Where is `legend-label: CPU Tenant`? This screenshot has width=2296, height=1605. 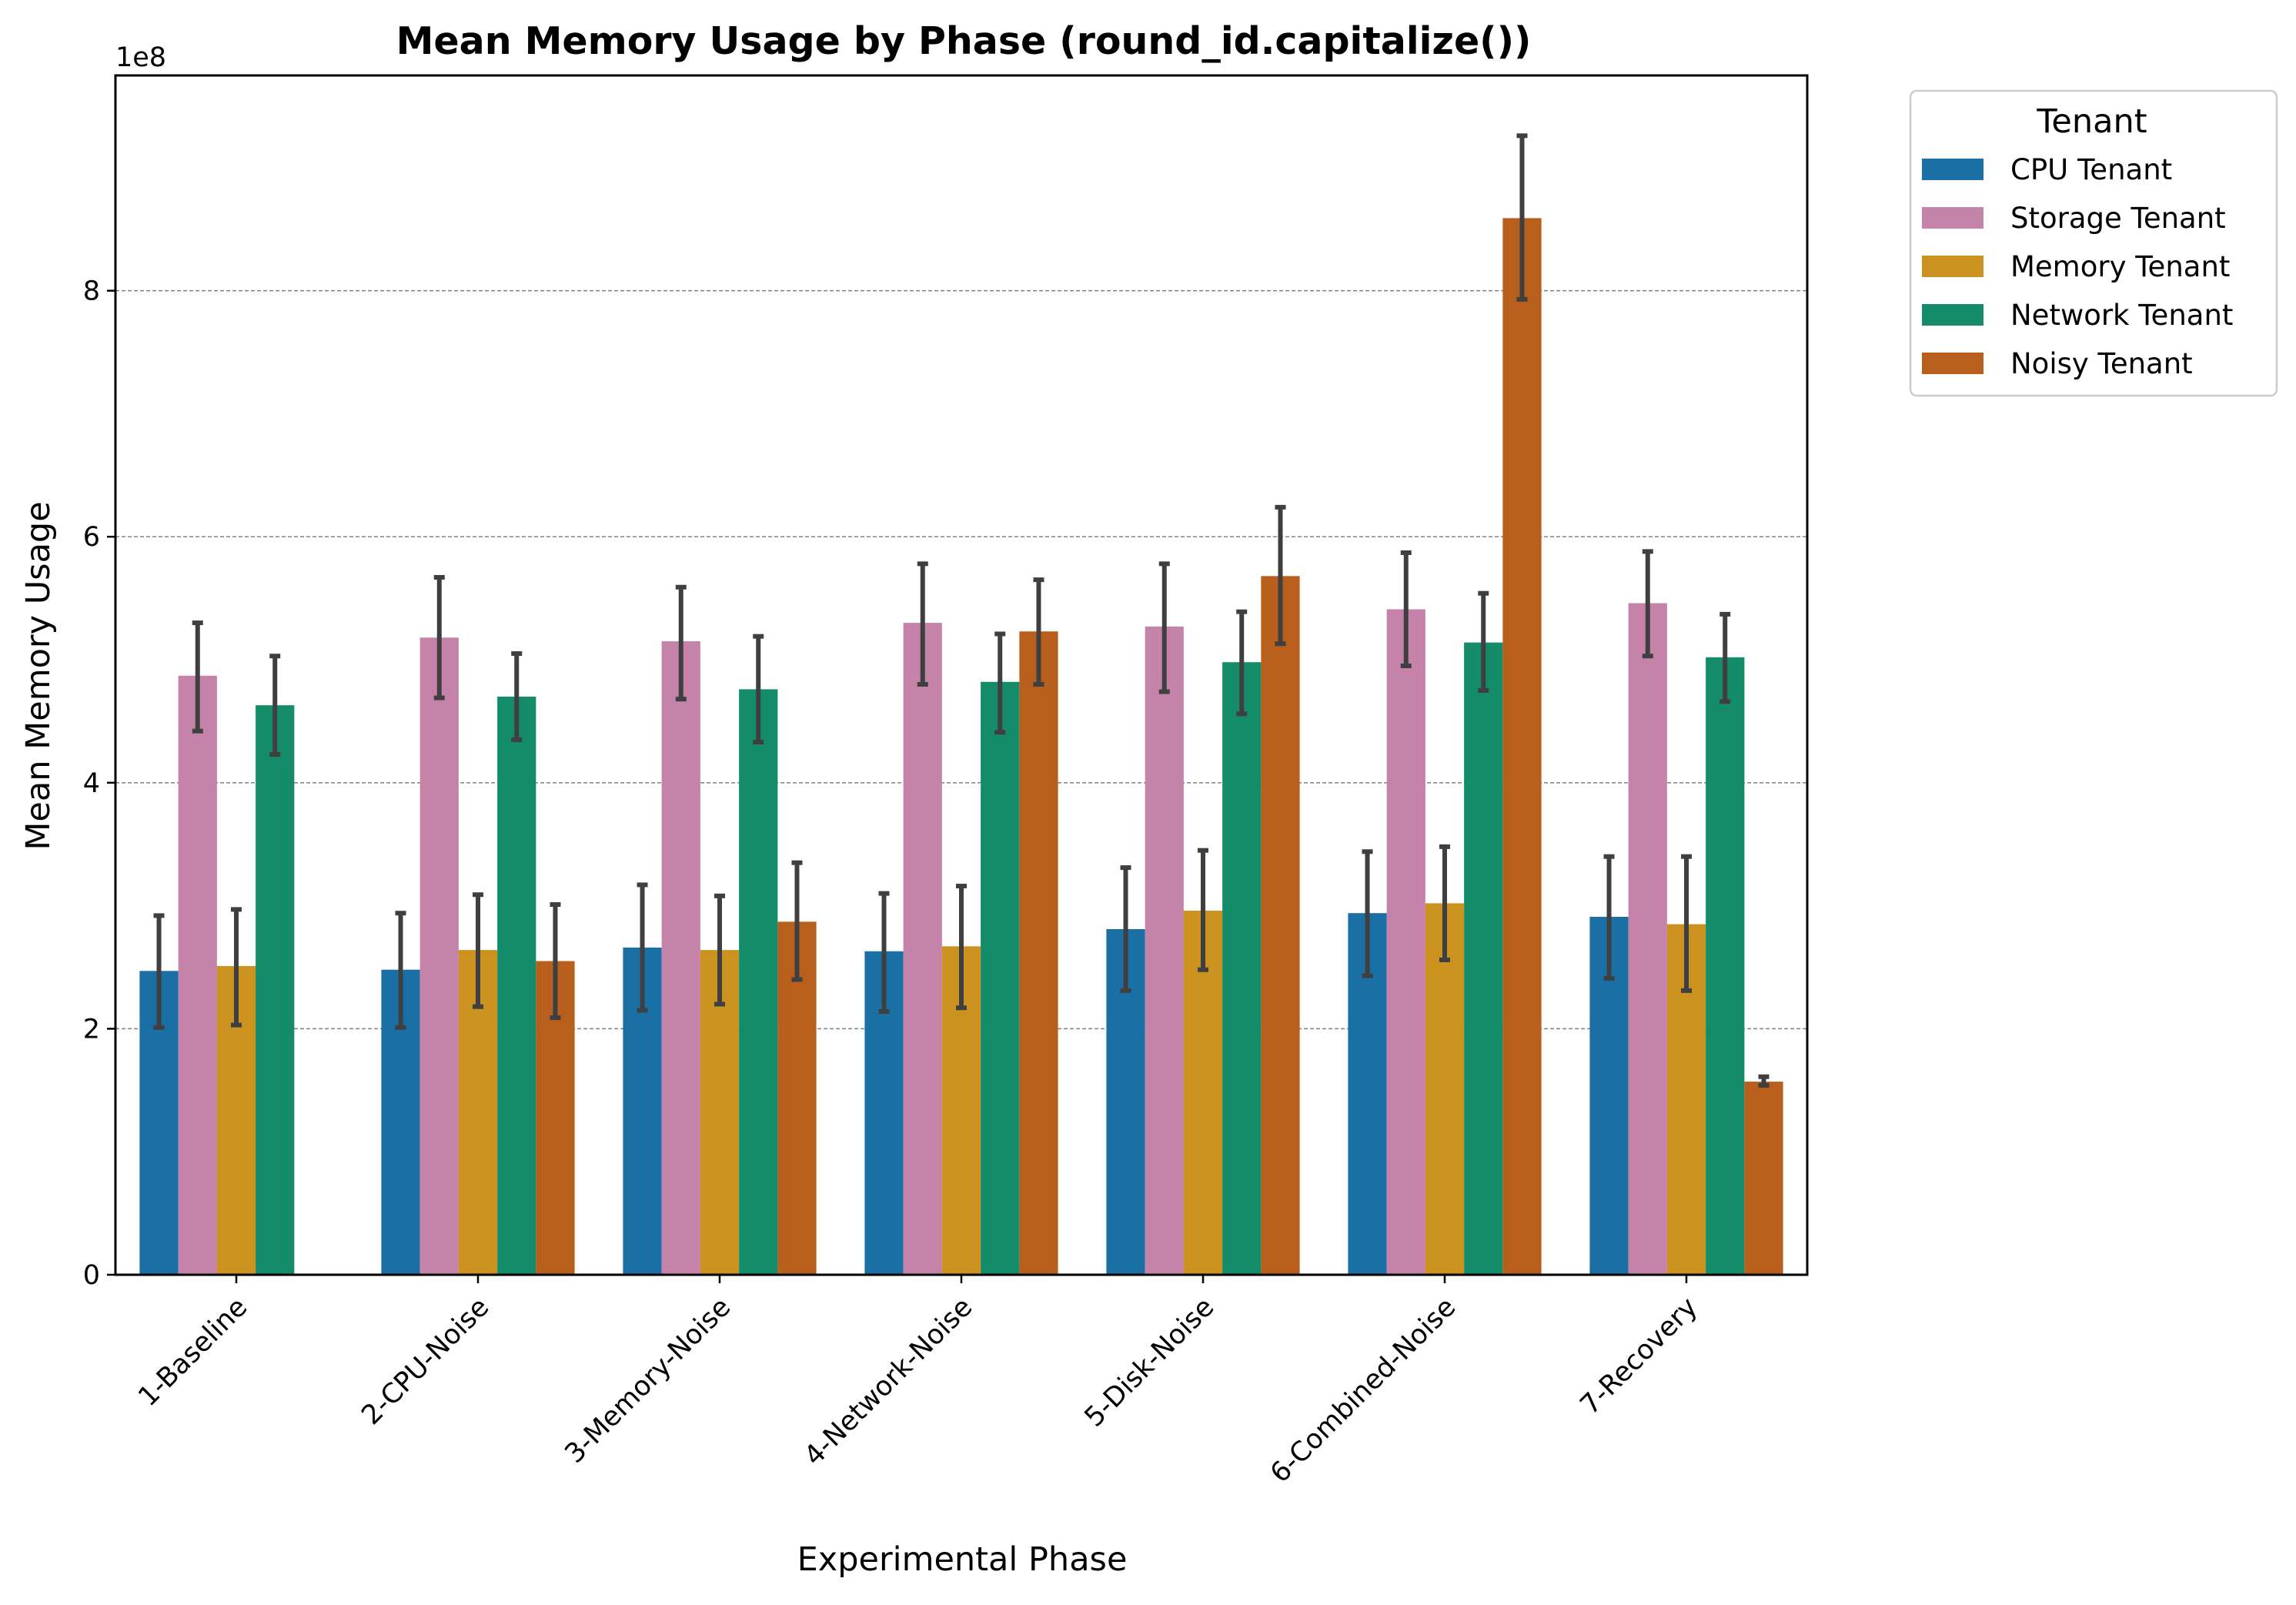 legend-label: CPU Tenant is located at coordinates (2091, 169).